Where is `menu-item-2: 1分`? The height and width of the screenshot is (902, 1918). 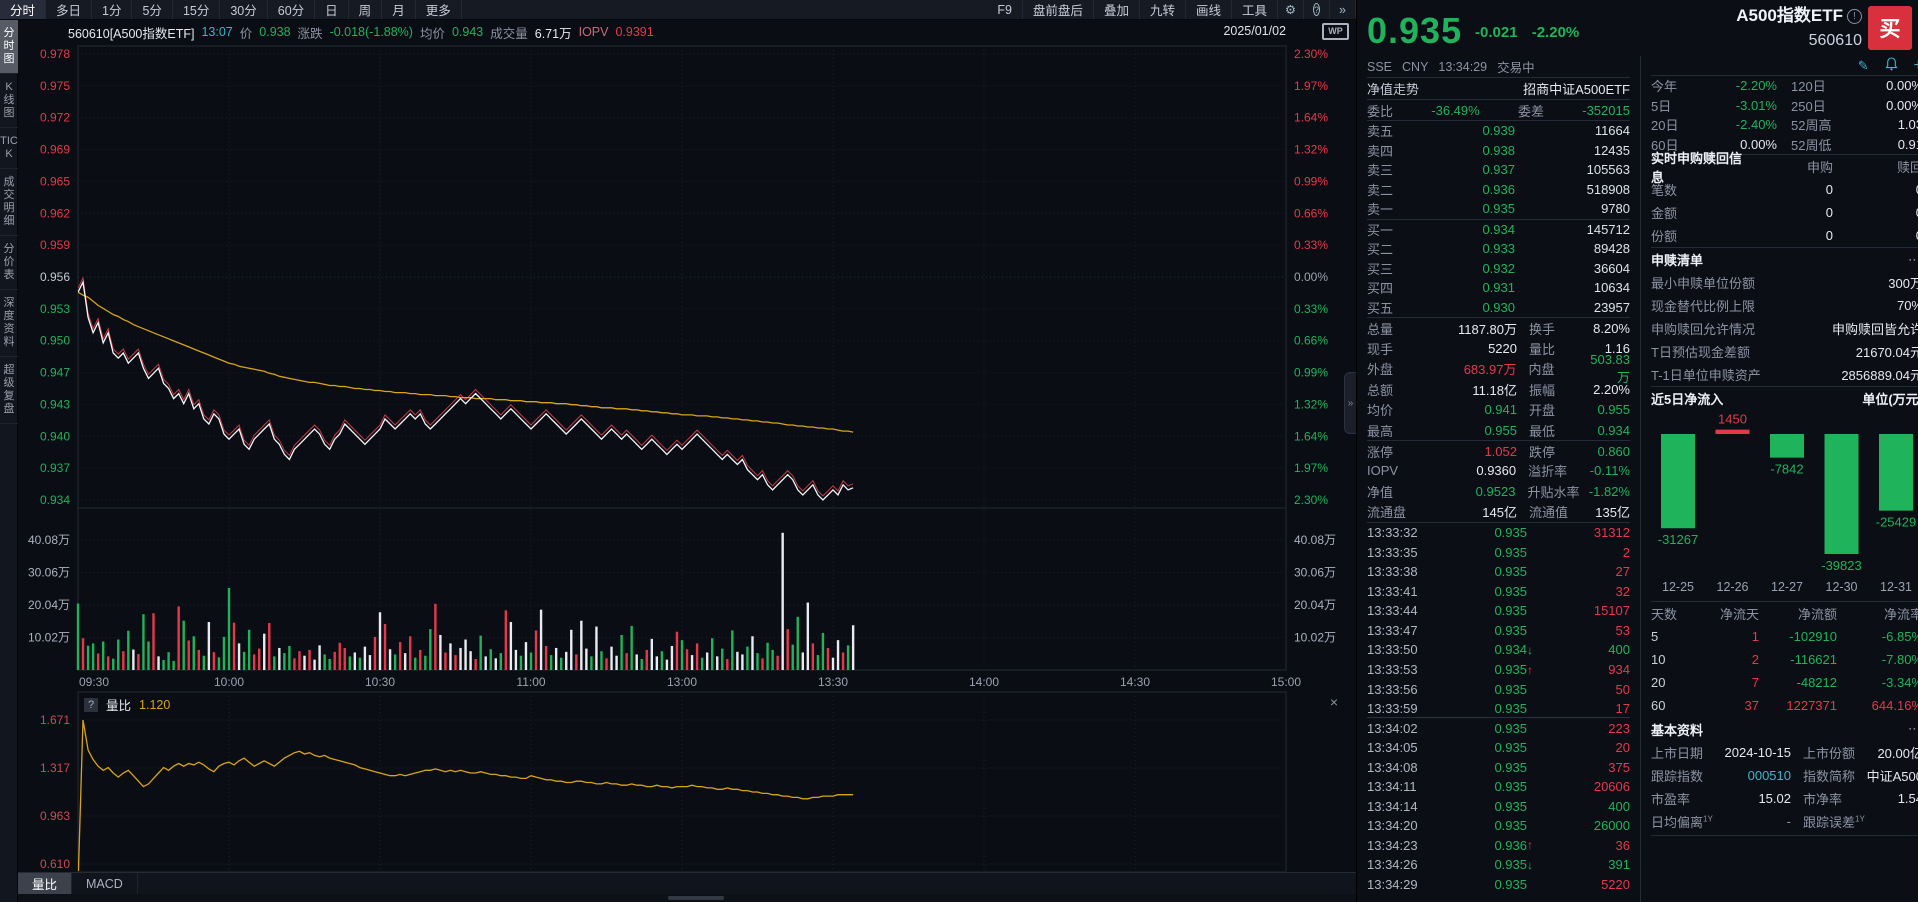
menu-item-2: 1分 is located at coordinates (112, 9).